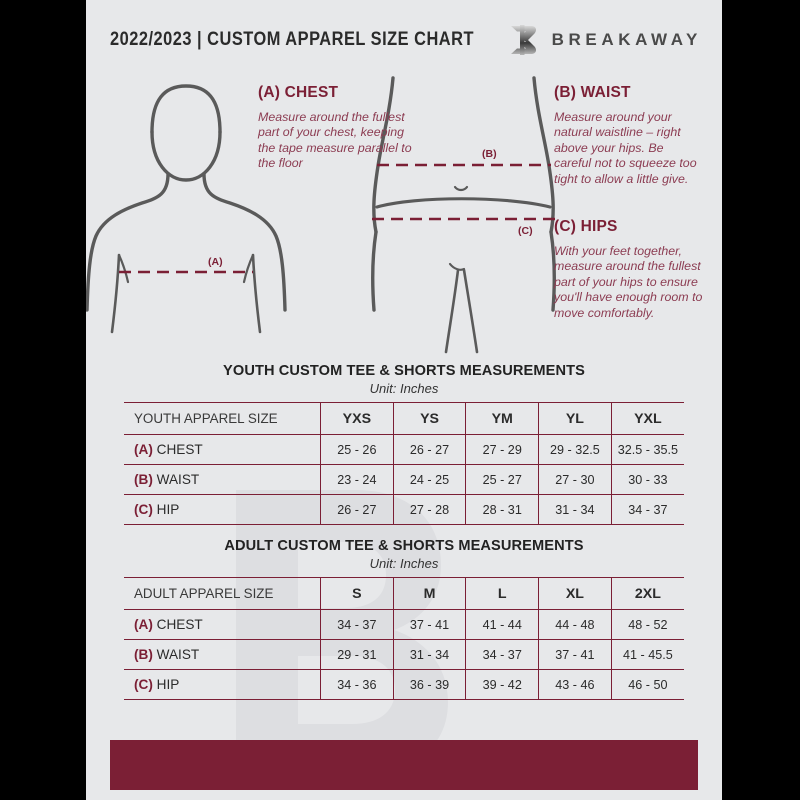 Image resolution: width=800 pixels, height=800 pixels. Describe the element at coordinates (575, 593) in the screenshot. I see `table-header-size: XL` at that location.